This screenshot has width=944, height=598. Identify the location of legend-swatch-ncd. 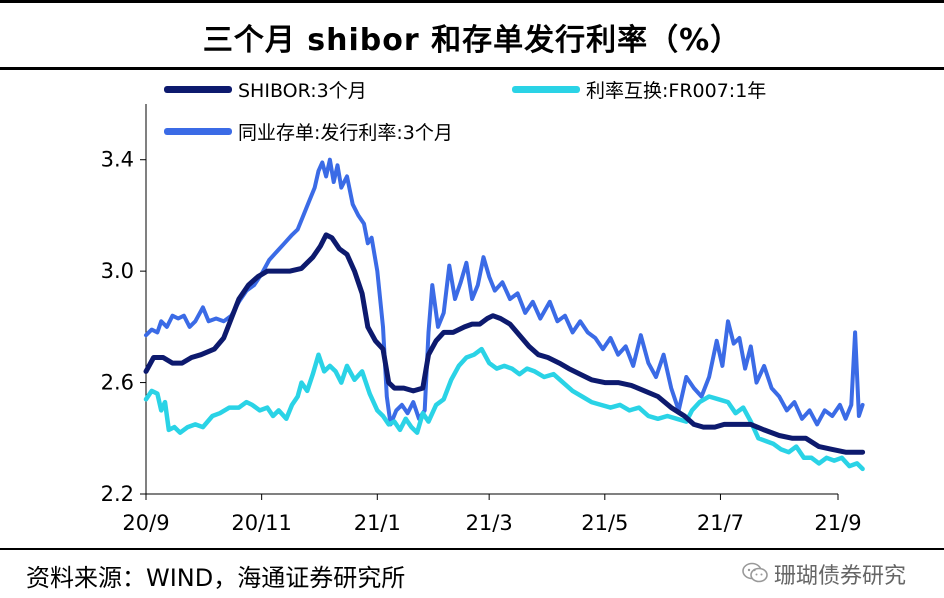
(198, 131).